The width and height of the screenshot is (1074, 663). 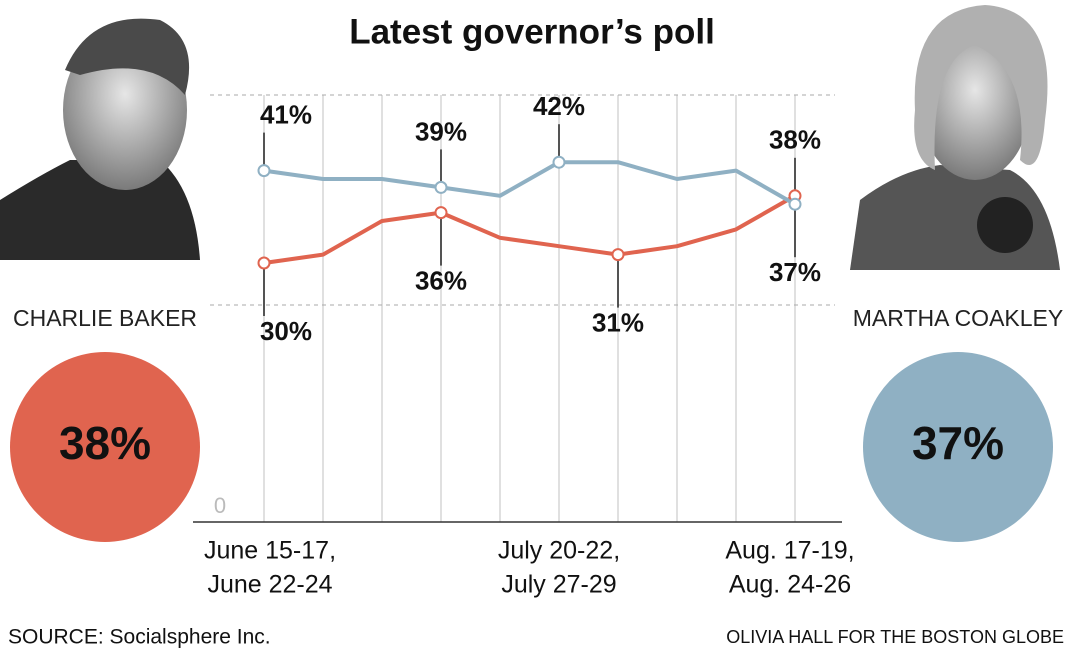 What do you see at coordinates (441, 131) in the screenshot?
I see `value-label: 39%` at bounding box center [441, 131].